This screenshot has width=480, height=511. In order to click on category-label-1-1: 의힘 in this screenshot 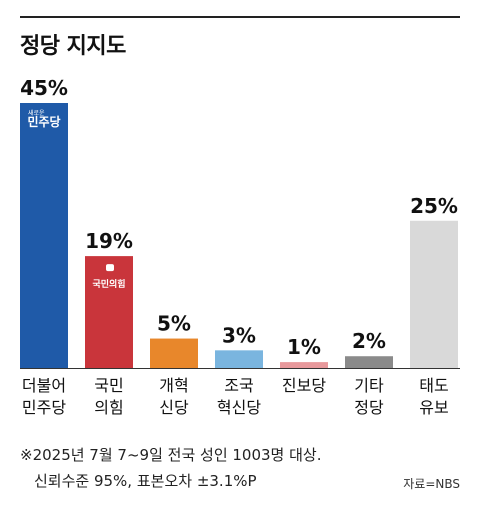, I will do `click(108, 407)`.